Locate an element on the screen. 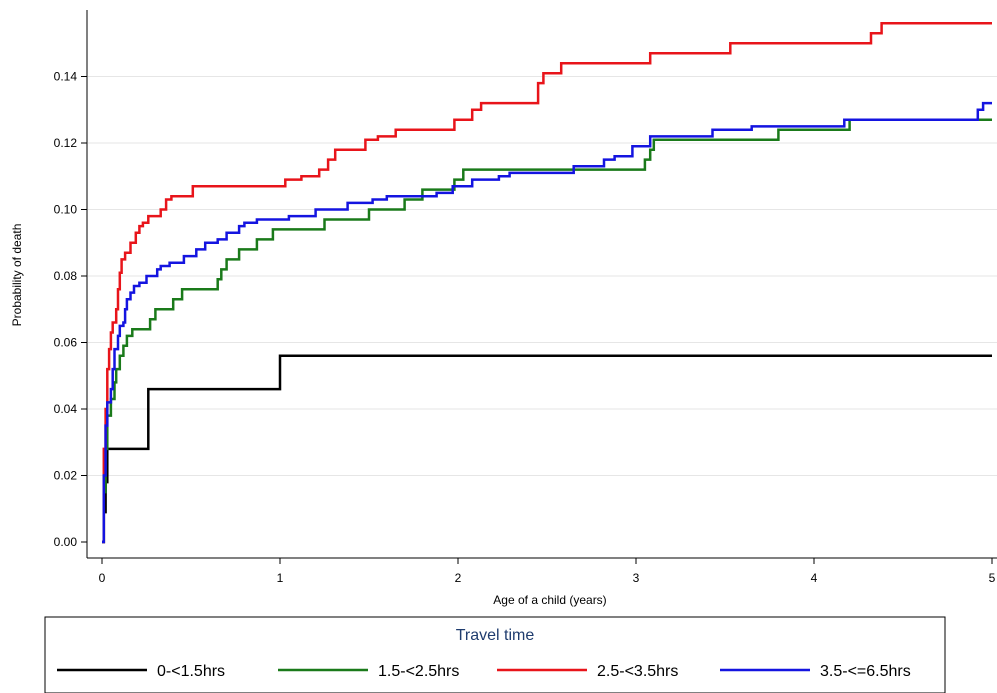  x-axis-title: Age of a child (years) is located at coordinates (549, 600).